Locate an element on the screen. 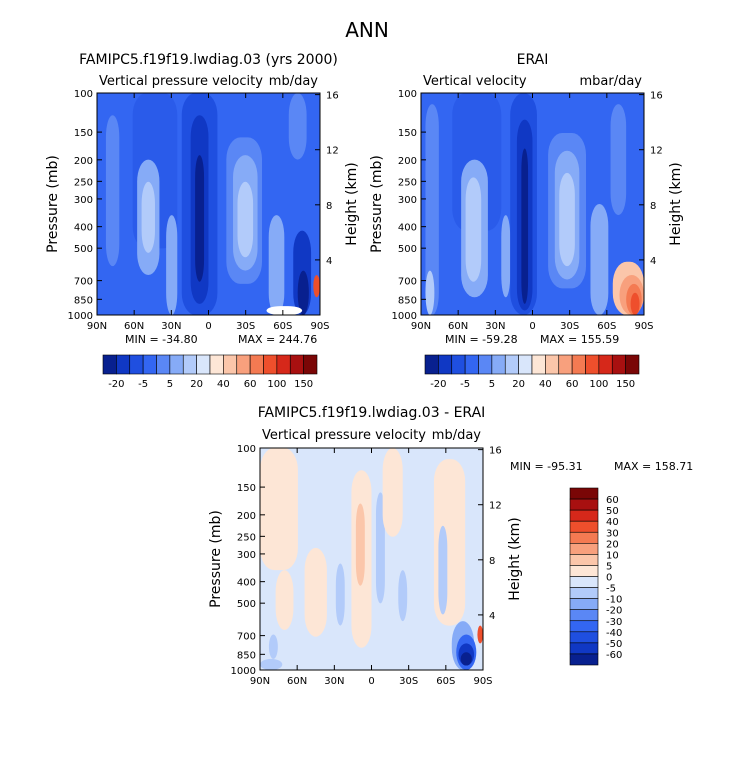 Image resolution: width=733 pixels, height=762 pixels. y-tick-label: 150 is located at coordinates (246, 488).